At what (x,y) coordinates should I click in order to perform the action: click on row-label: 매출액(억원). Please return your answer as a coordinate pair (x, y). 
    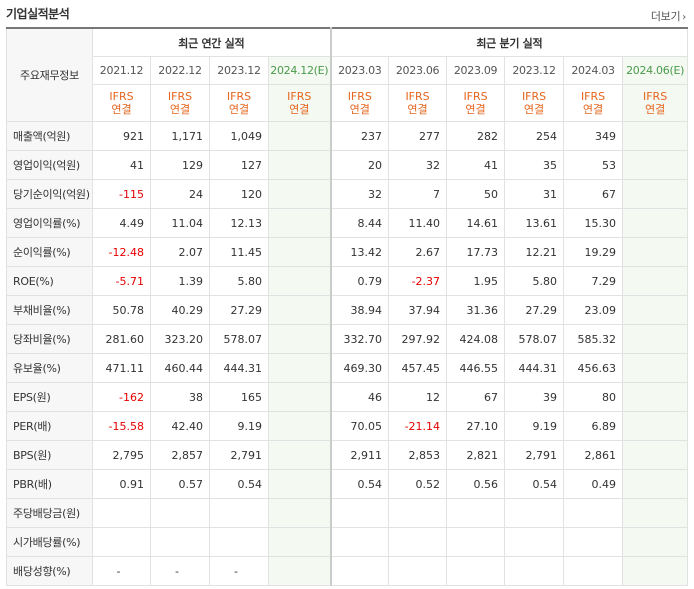
    Looking at the image, I should click on (49, 136).